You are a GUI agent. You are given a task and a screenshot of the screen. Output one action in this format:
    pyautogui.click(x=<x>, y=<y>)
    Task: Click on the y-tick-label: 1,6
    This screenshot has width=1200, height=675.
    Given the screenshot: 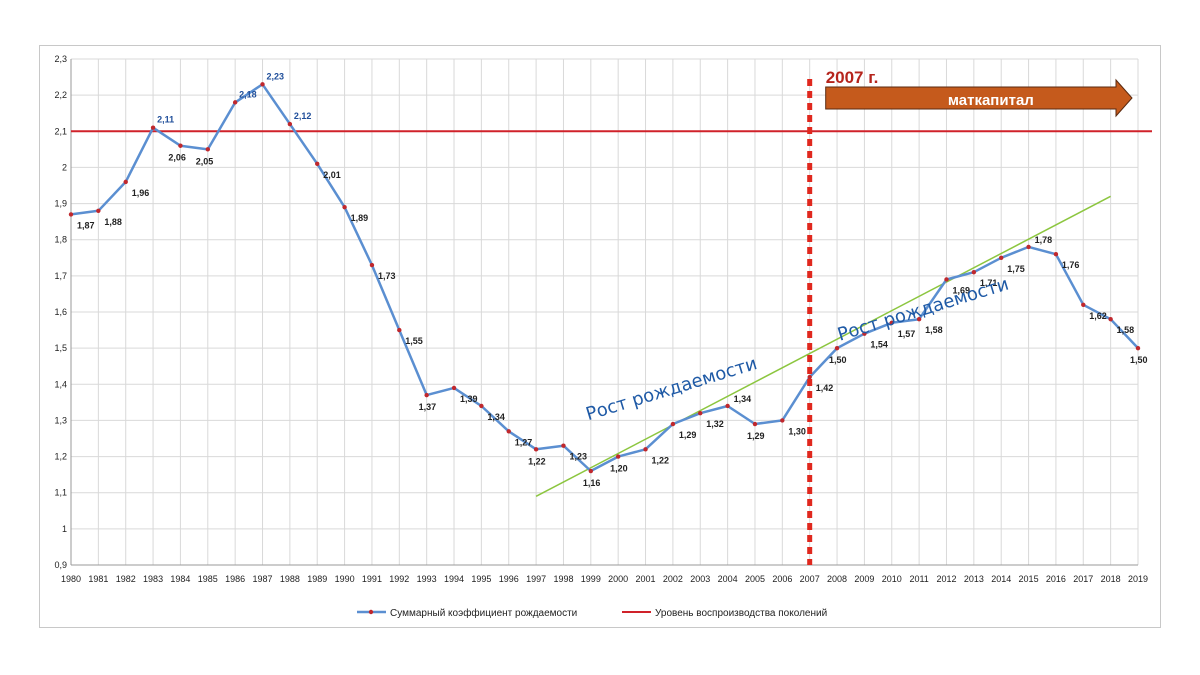 What is the action you would take?
    pyautogui.click(x=60, y=312)
    